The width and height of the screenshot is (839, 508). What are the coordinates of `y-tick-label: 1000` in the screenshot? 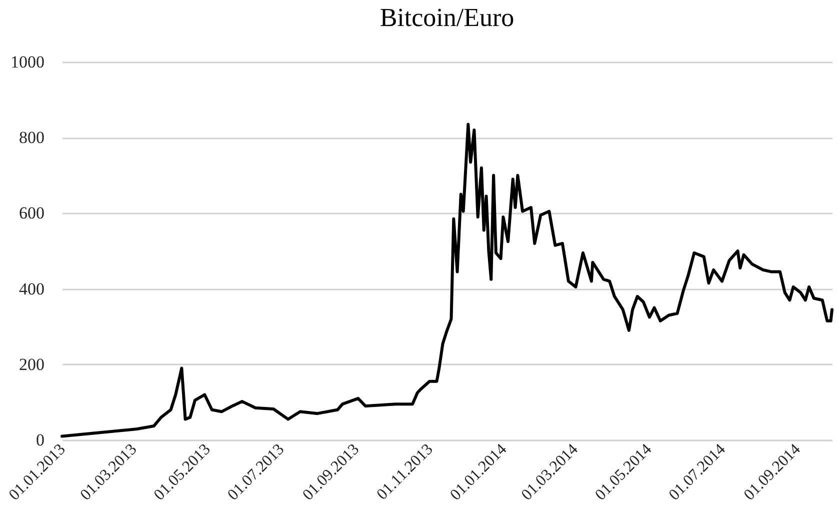 It's located at (27, 62).